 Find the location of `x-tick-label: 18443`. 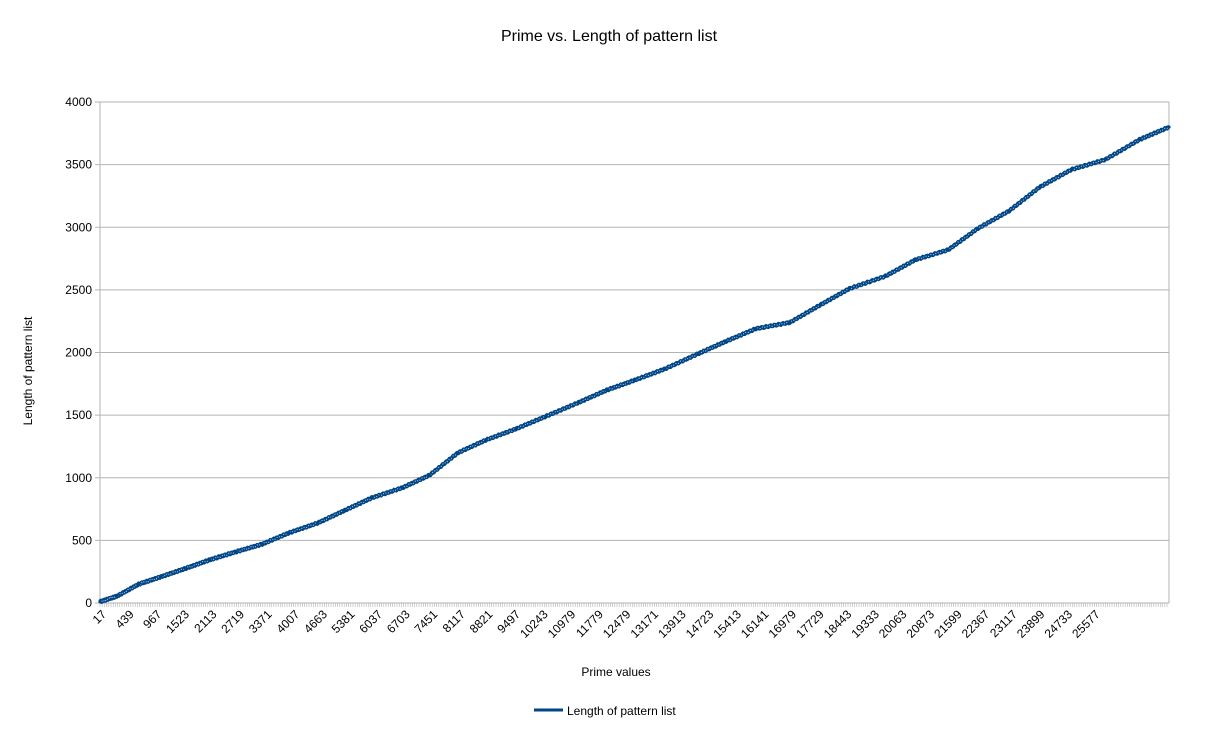

x-tick-label: 18443 is located at coordinates (838, 624).